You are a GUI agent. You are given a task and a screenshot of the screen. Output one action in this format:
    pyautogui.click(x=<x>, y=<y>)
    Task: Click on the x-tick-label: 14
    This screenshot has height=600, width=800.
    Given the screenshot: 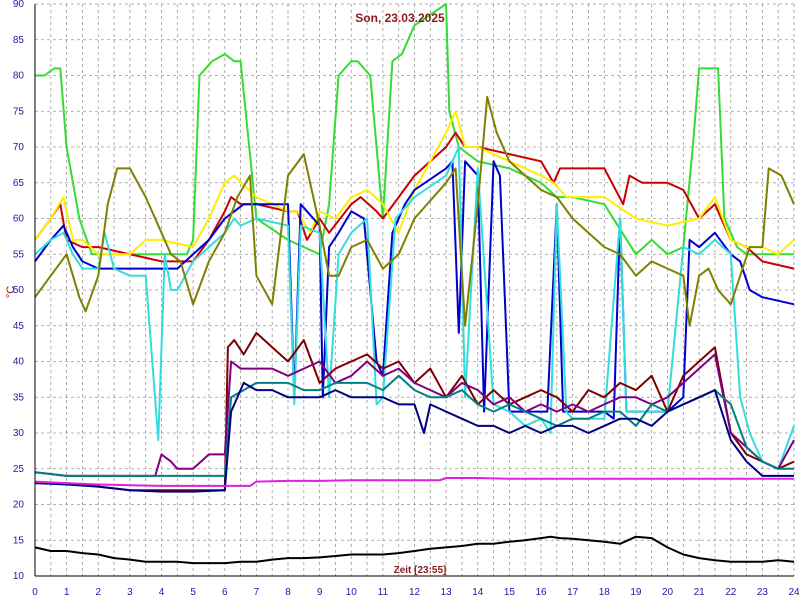 What is the action you would take?
    pyautogui.click(x=478, y=592)
    